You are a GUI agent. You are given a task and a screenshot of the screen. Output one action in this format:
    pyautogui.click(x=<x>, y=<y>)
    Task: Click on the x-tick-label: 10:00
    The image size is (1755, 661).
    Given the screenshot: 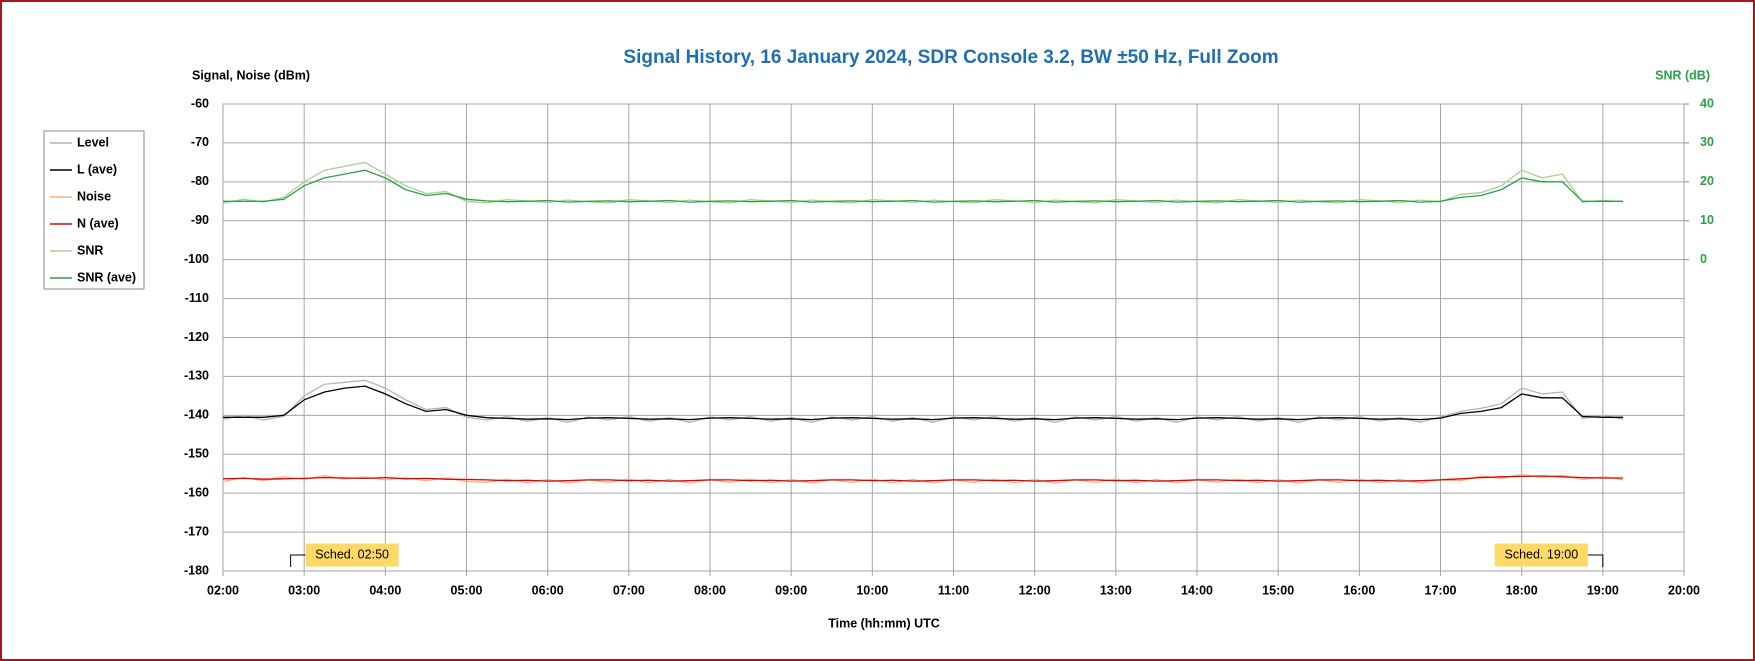 What is the action you would take?
    pyautogui.click(x=872, y=590)
    